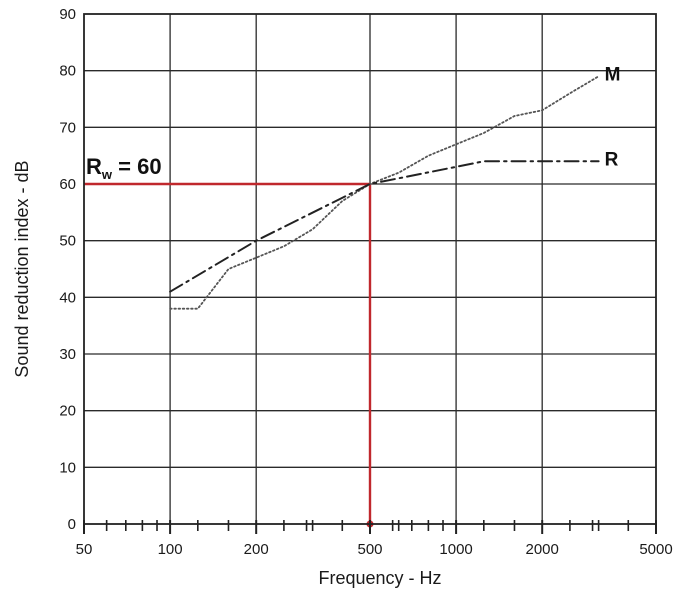 The width and height of the screenshot is (677, 594). What do you see at coordinates (72, 524) in the screenshot?
I see `y-tick-label: 0` at bounding box center [72, 524].